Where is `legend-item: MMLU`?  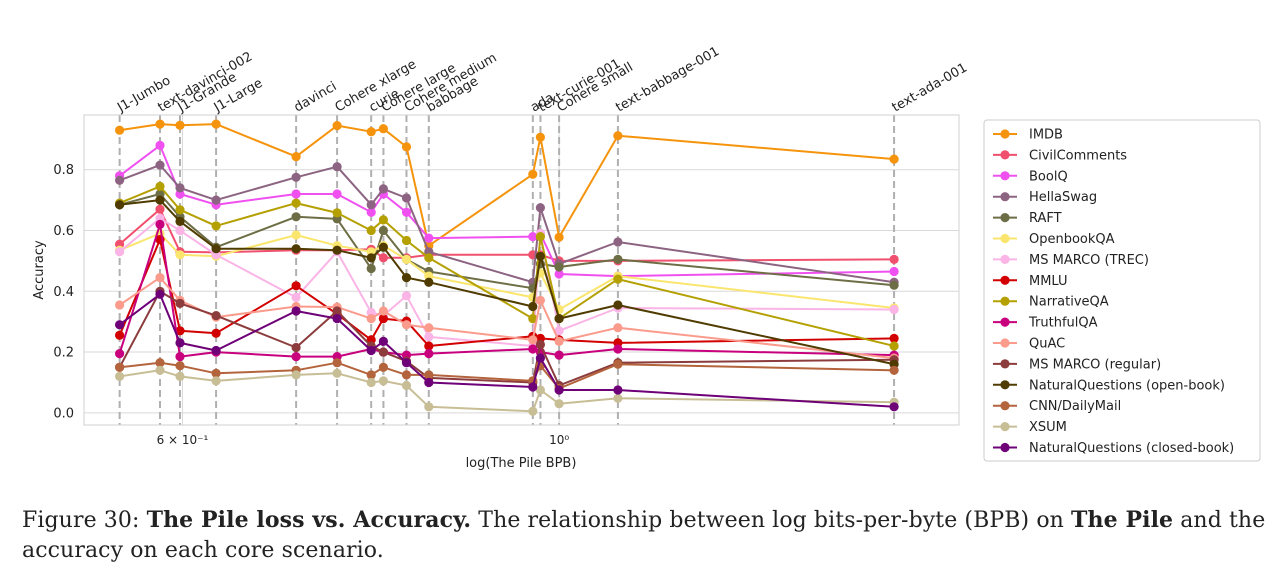 legend-item: MMLU is located at coordinates (1030, 281).